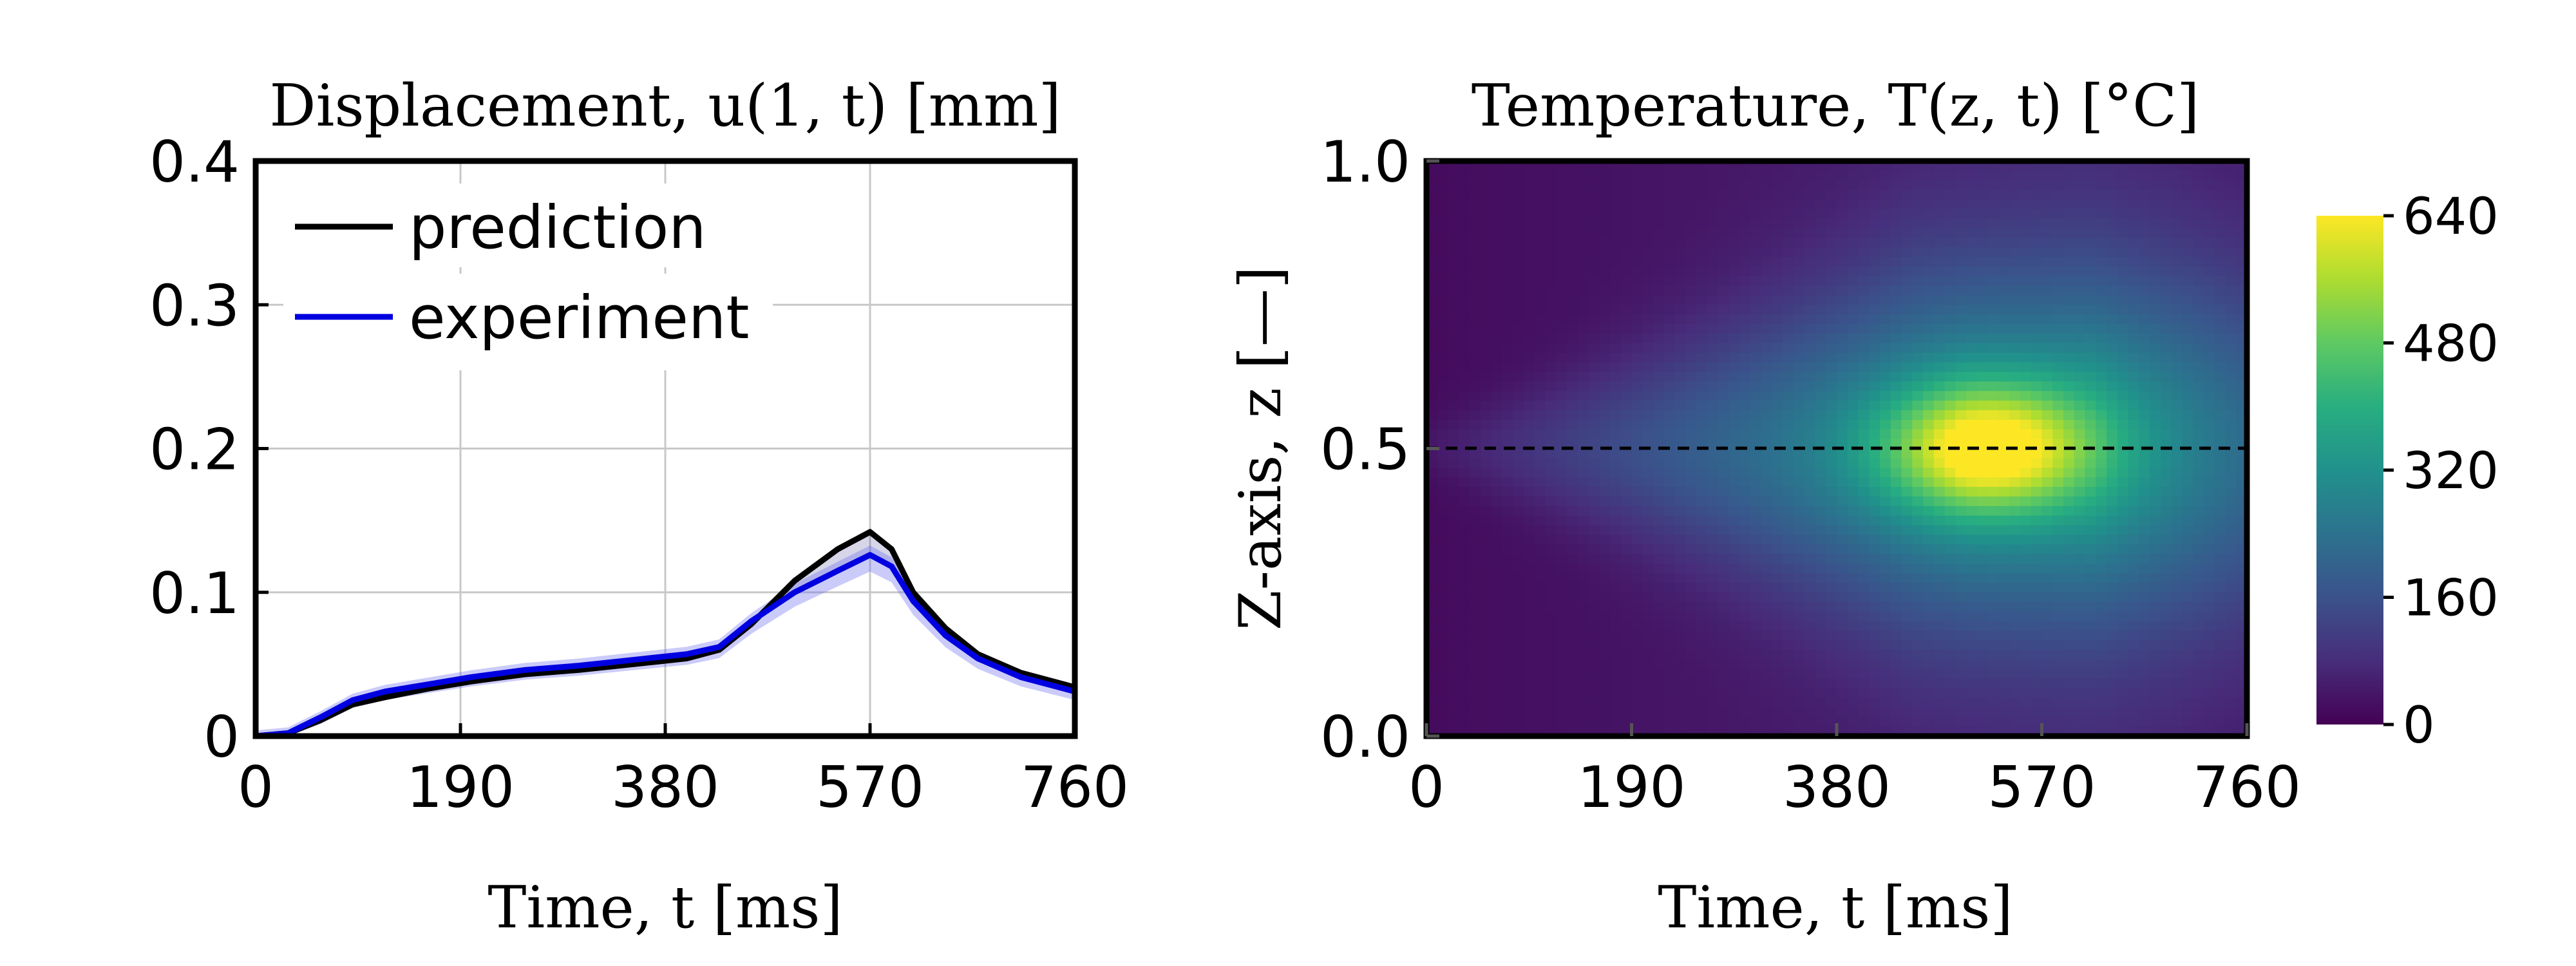  What do you see at coordinates (665, 633) in the screenshot?
I see `series-line-prediction` at bounding box center [665, 633].